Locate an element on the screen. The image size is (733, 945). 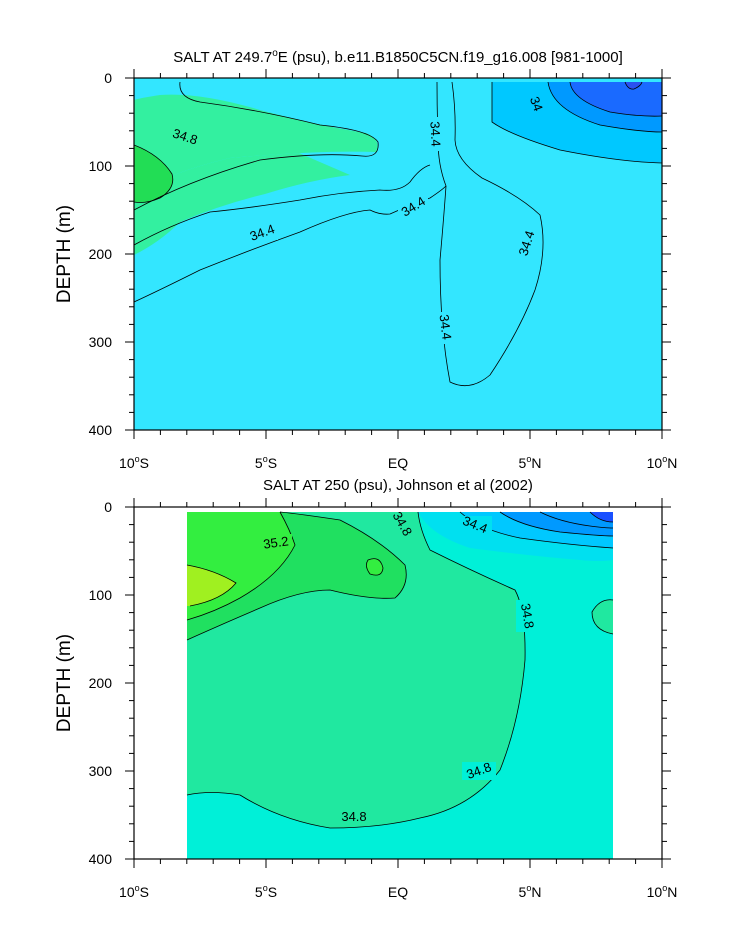
bottom-contour-34.4-d is located at coordinates (601, 517).